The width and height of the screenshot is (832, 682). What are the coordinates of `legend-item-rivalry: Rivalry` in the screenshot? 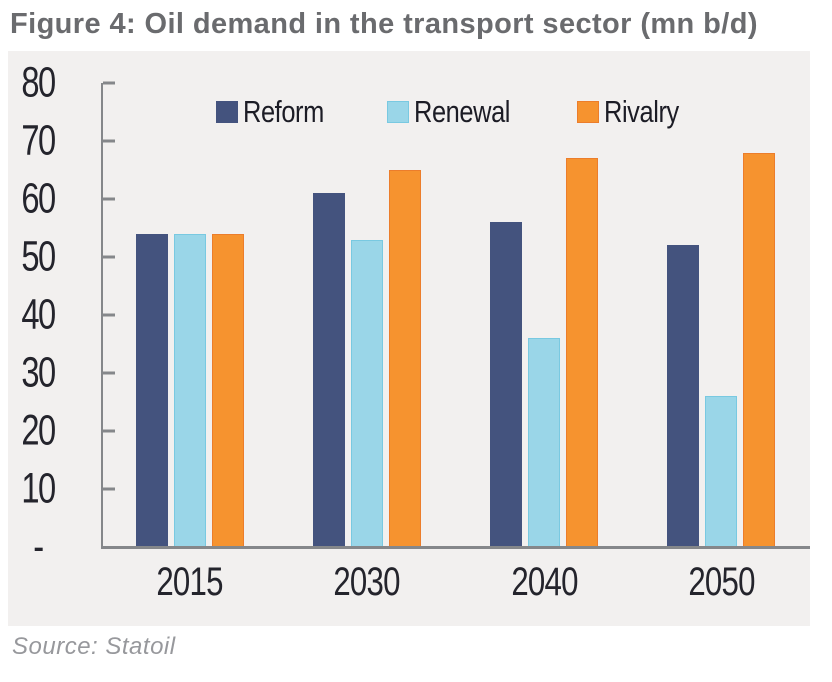 It's located at (636, 112).